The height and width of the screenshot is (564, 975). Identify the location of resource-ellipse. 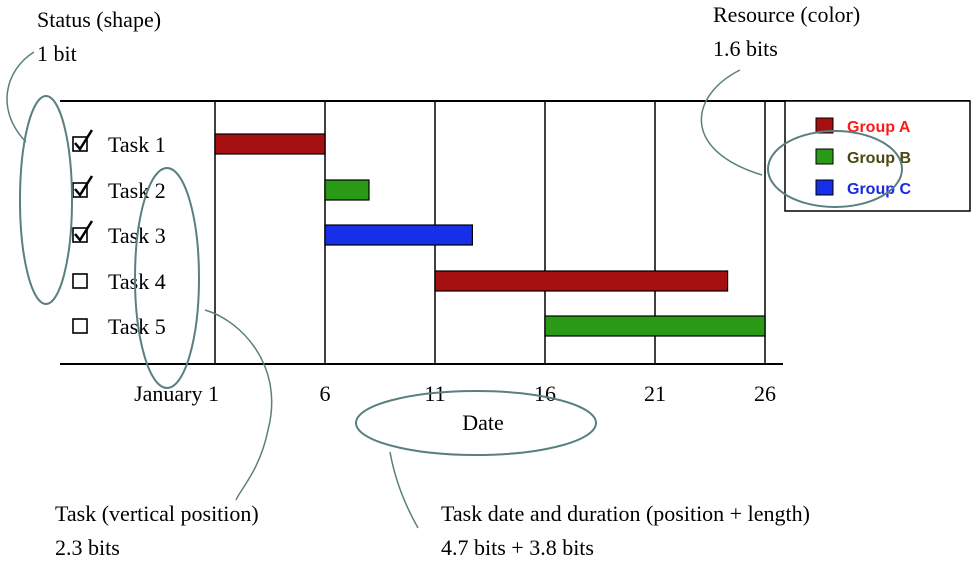
(835, 169).